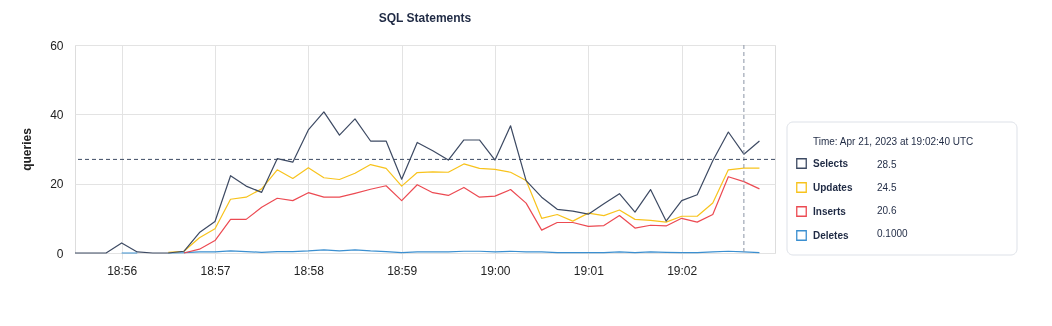 Image resolution: width=1052 pixels, height=326 pixels. What do you see at coordinates (887, 164) in the screenshot?
I see `text: 28.5` at bounding box center [887, 164].